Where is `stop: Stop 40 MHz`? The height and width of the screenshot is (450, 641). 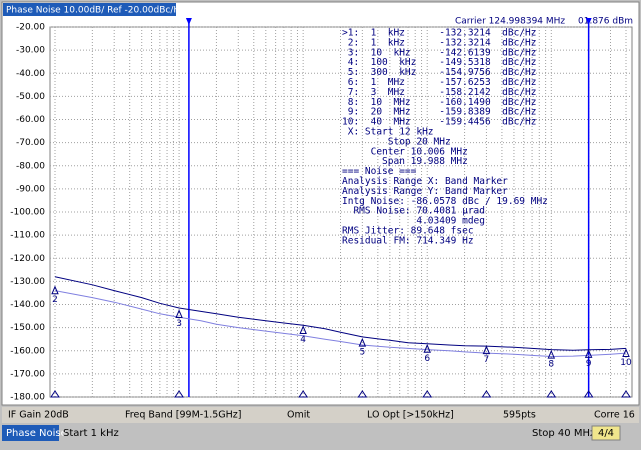
stop: Stop 40 MHz is located at coordinates (563, 433).